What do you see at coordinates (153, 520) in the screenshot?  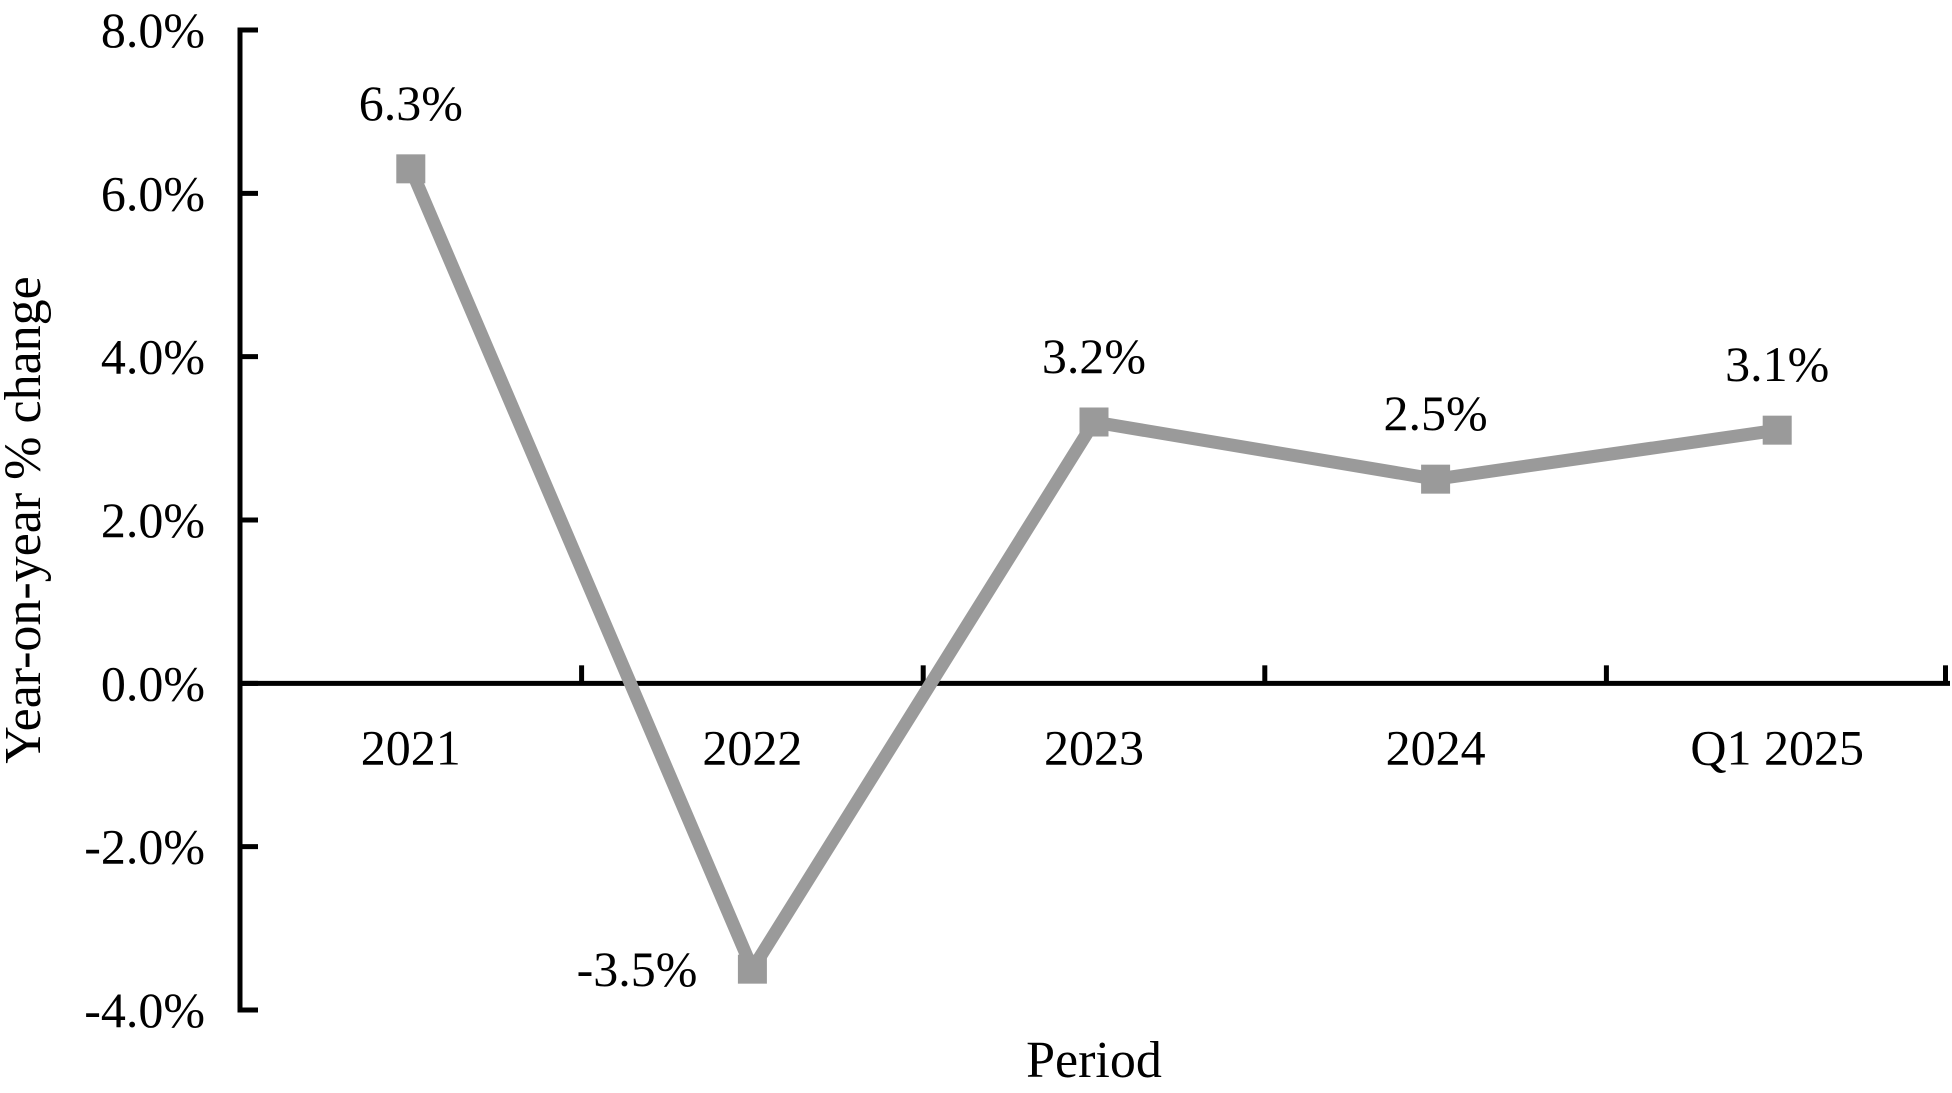 I see `y-tick-label: 2.0%` at bounding box center [153, 520].